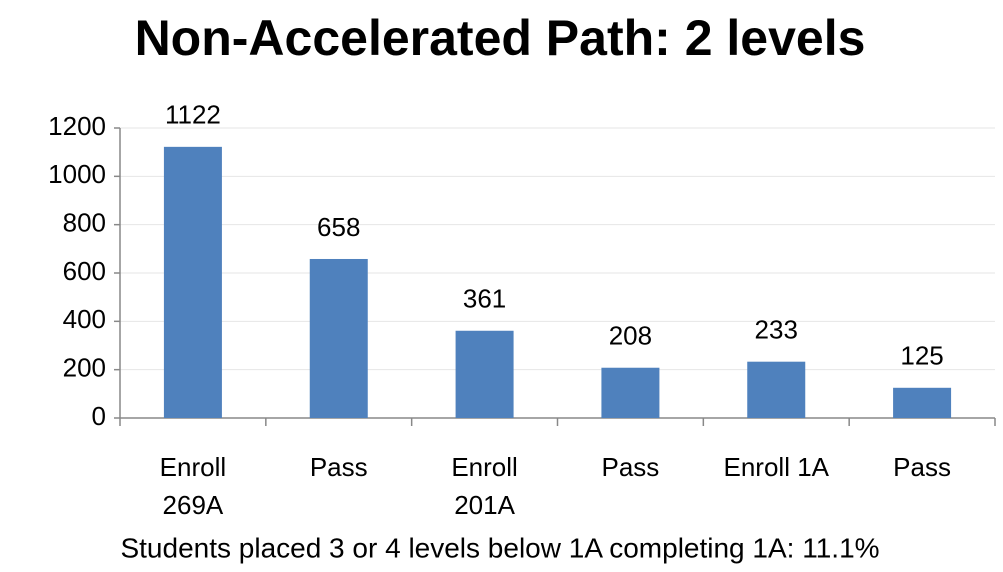  I want to click on data-label: 233, so click(776, 330).